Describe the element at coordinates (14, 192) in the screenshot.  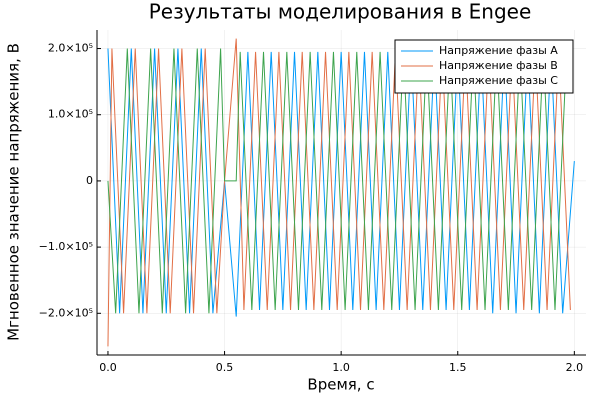
I see `y-axis-label: Мгновенное значение напряжения, В` at that location.